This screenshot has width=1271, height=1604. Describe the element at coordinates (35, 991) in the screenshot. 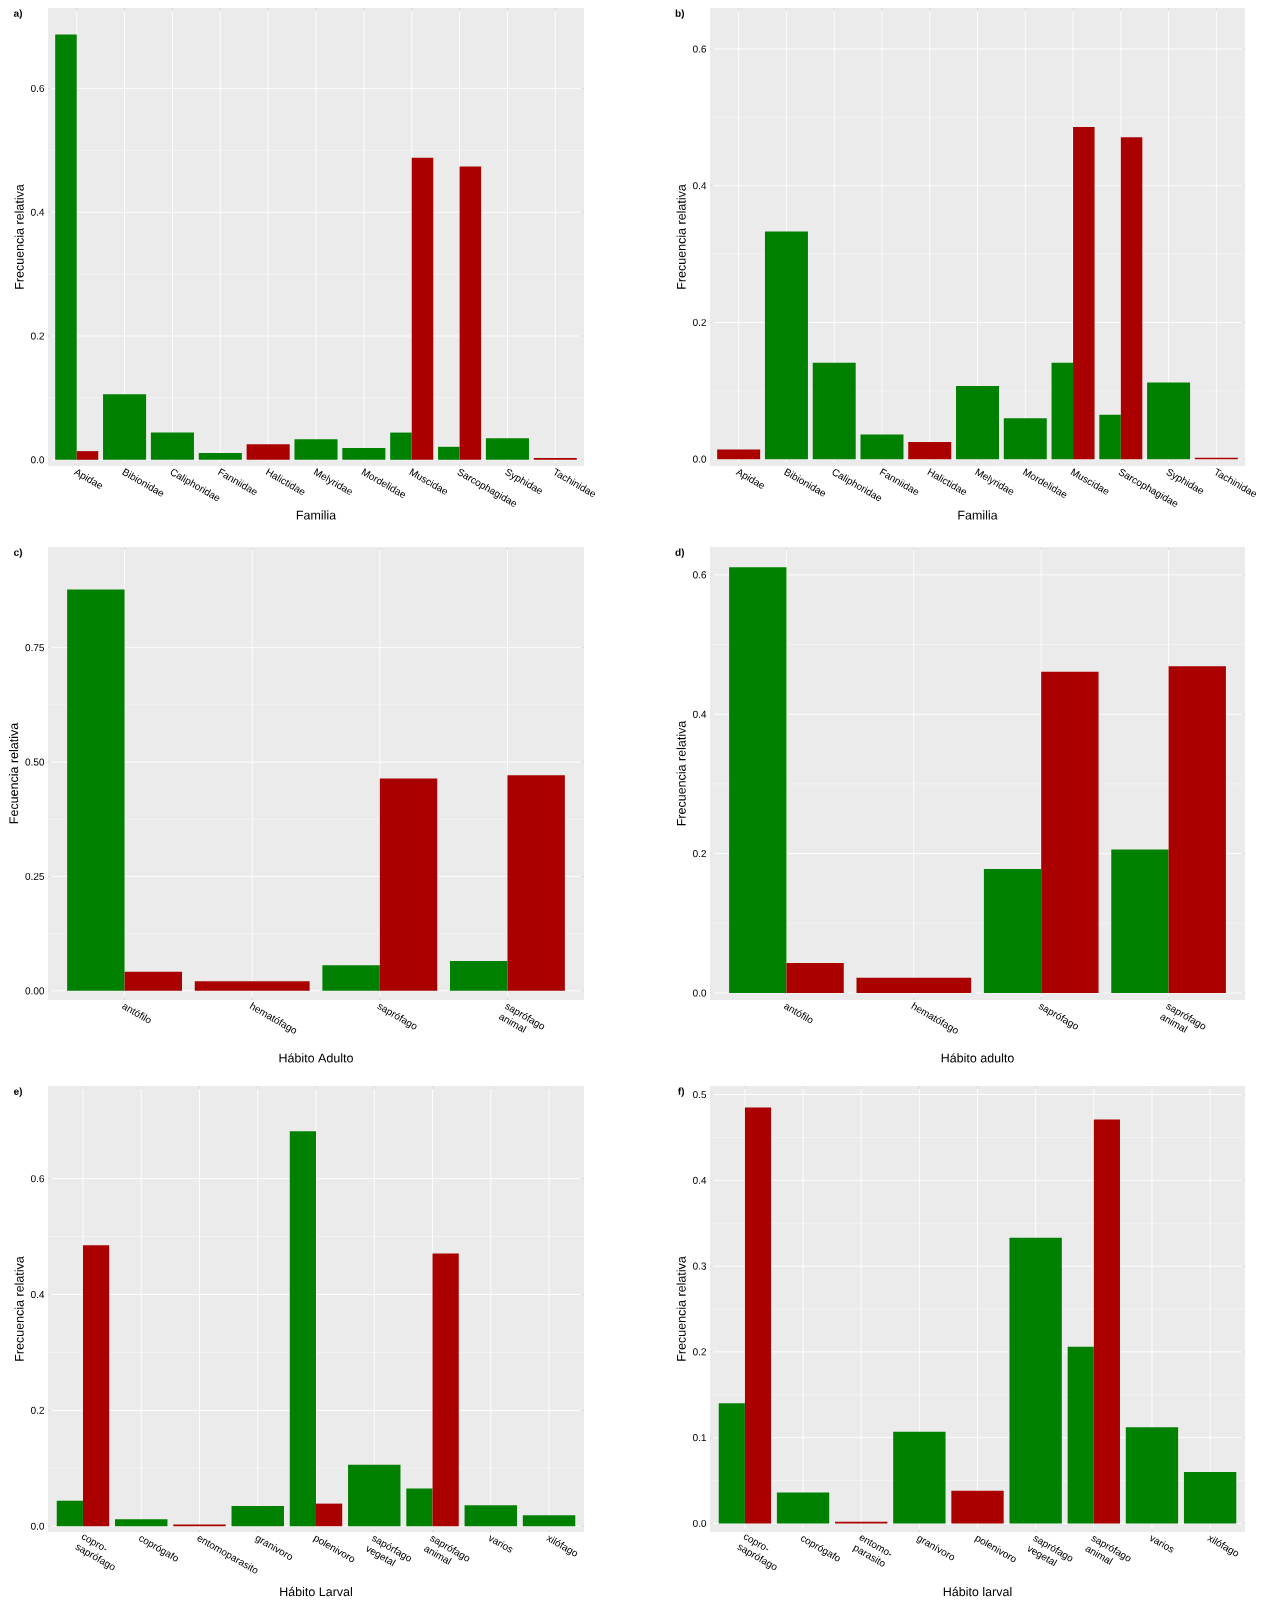

I see `y-tick-label: 0.00` at that location.